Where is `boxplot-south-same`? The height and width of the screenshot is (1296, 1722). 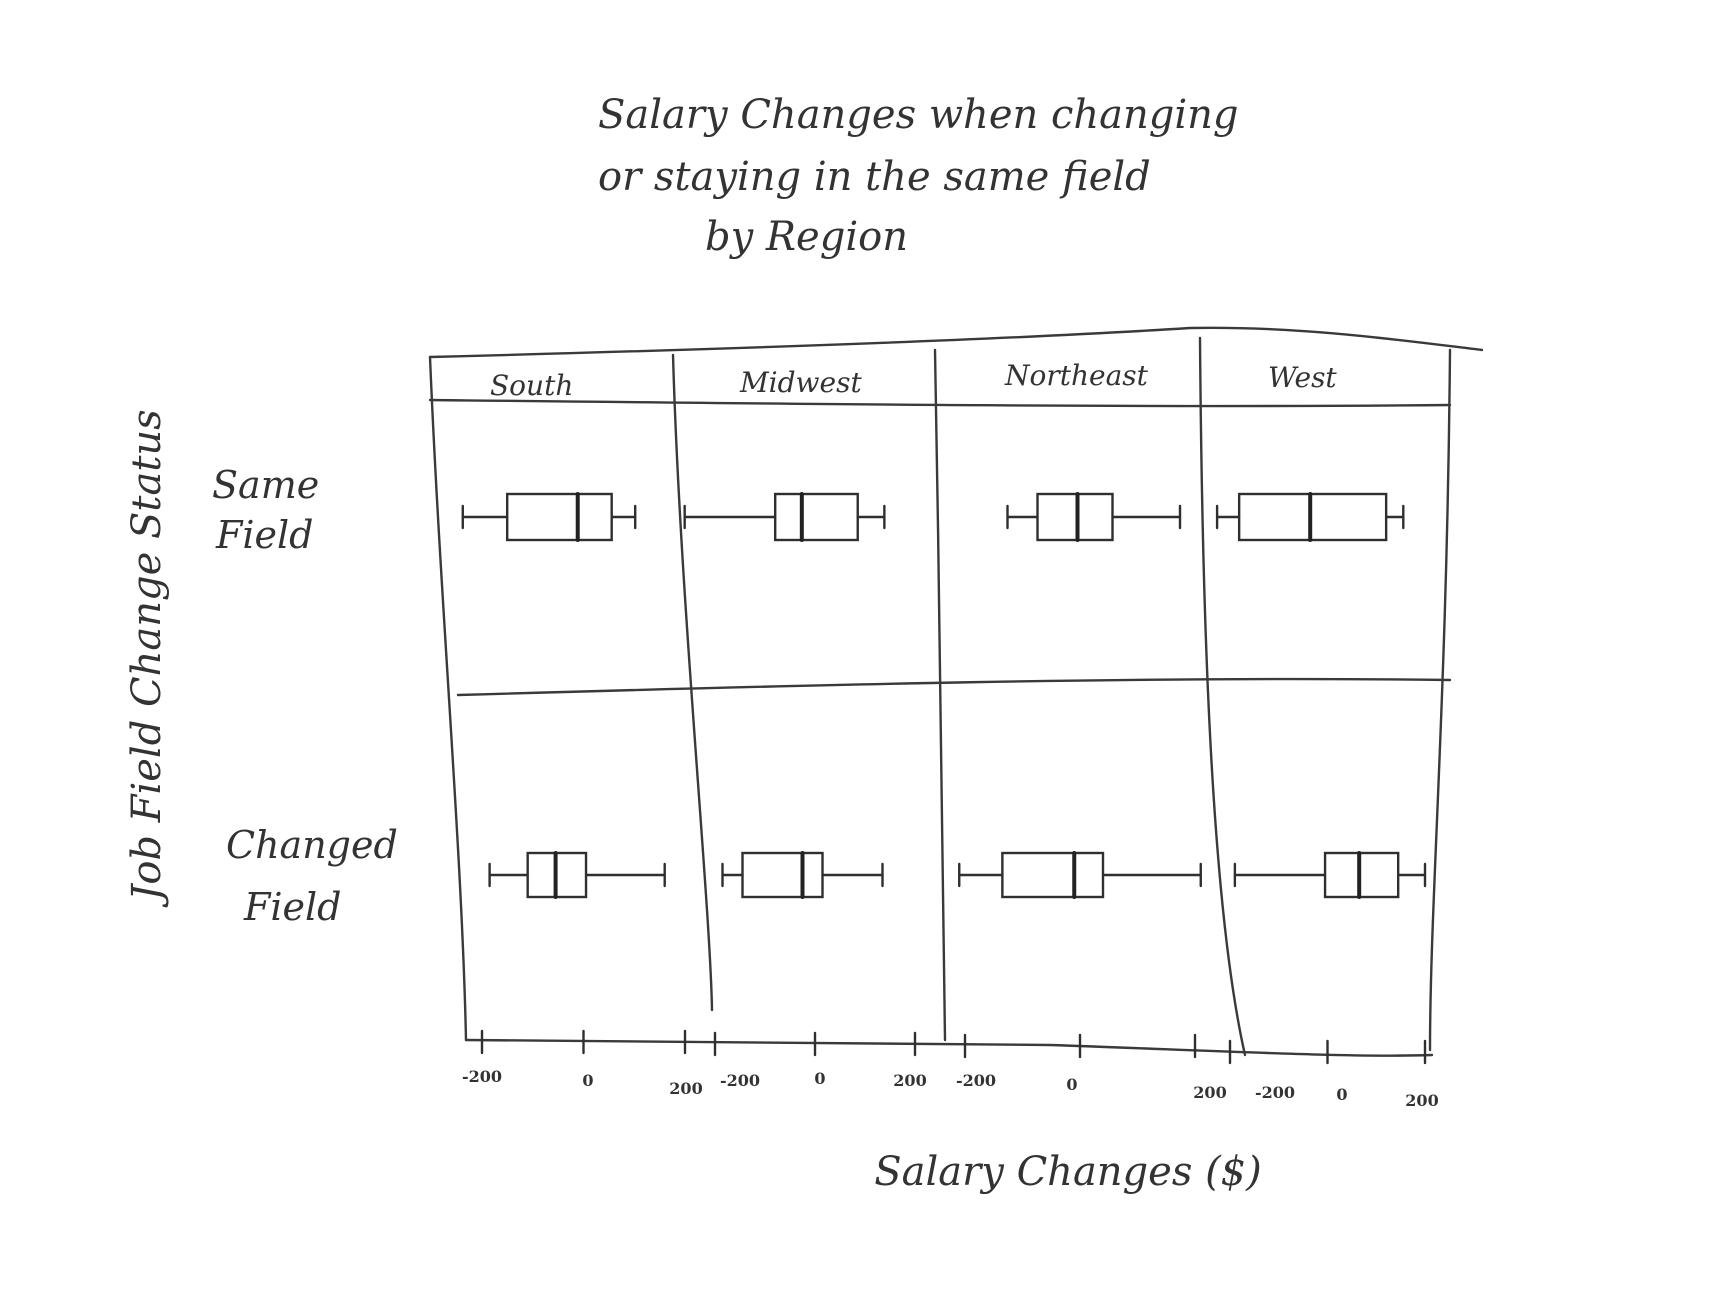
boxplot-south-same is located at coordinates (549, 517).